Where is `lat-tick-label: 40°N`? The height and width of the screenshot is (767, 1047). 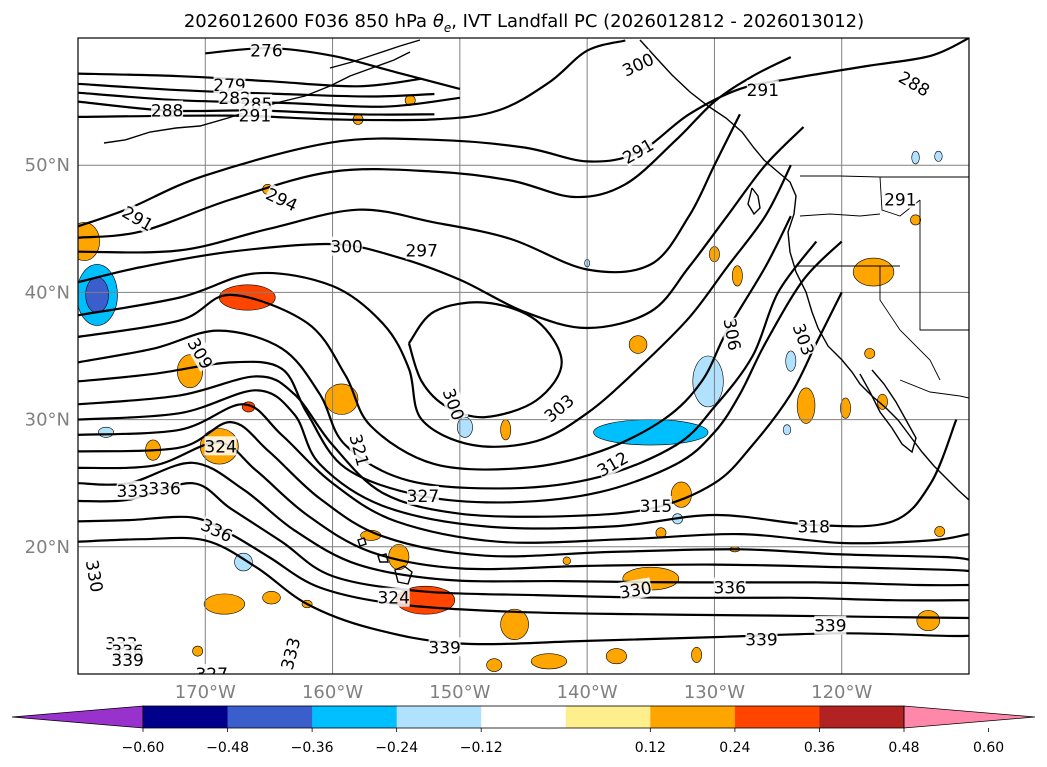
lat-tick-label: 40°N is located at coordinates (47, 292).